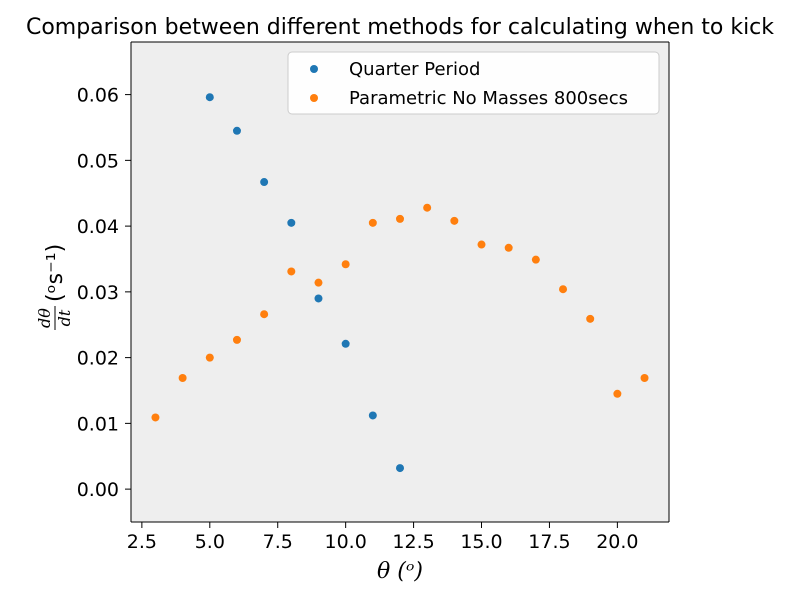  I want to click on y-axis-label-units: (ᵒs⁻¹), so click(55, 273).